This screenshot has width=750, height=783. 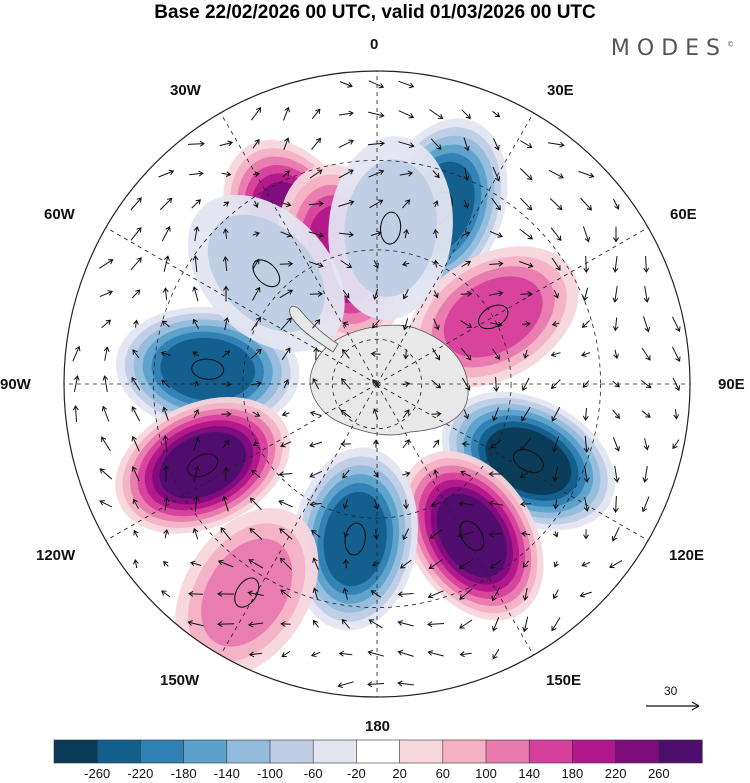 What do you see at coordinates (731, 384) in the screenshot?
I see `lon-label-90e: 90E` at bounding box center [731, 384].